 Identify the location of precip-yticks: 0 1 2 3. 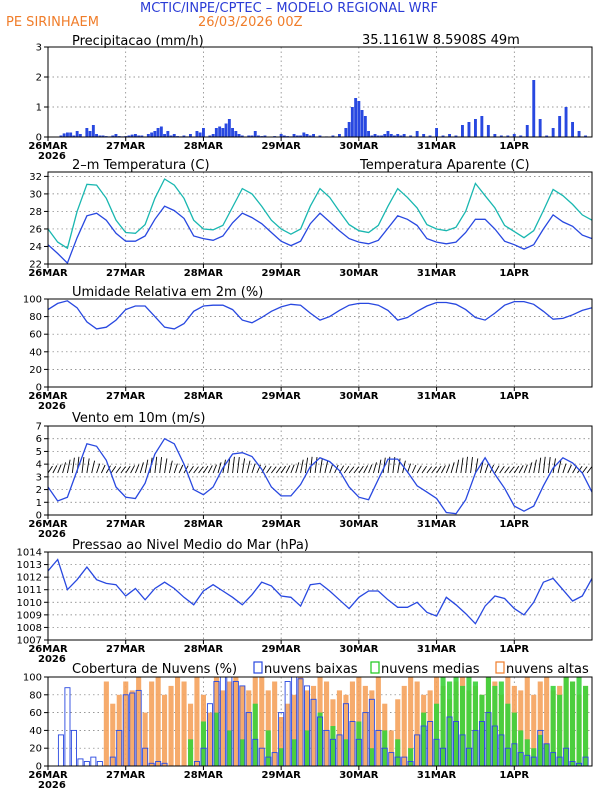
(42, 93).